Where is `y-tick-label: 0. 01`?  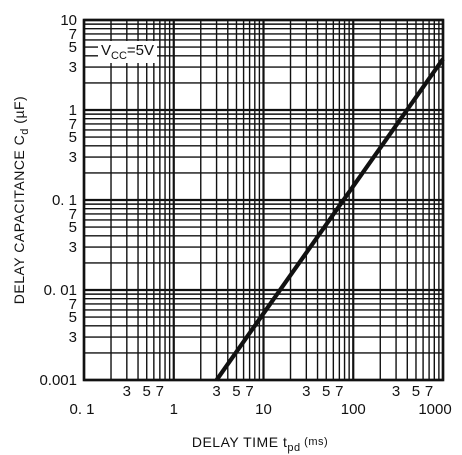
y-tick-label: 0. 01 is located at coordinates (60, 290).